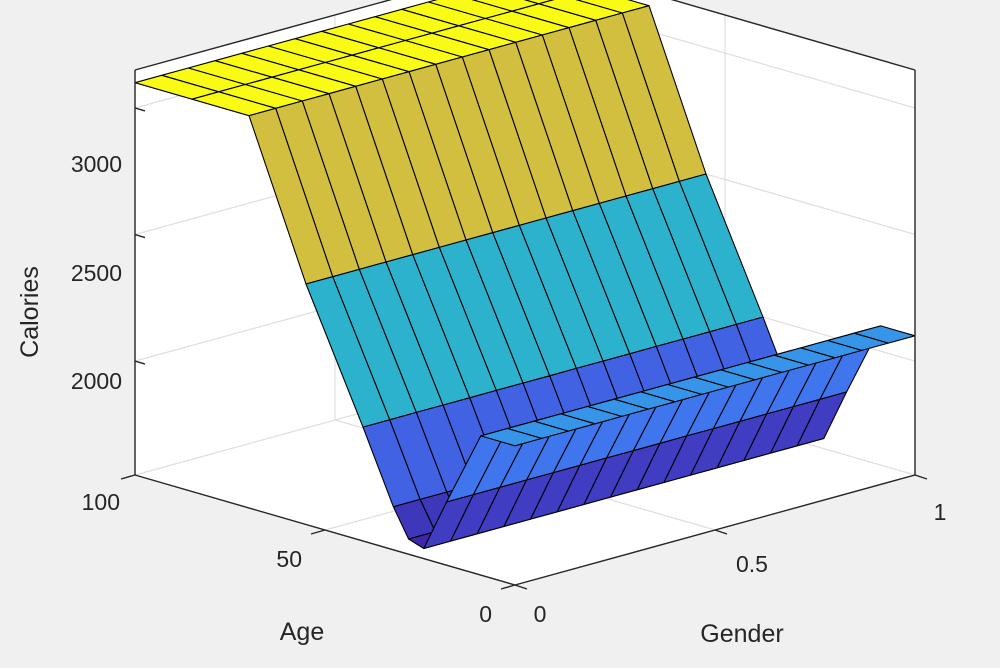 The height and width of the screenshot is (668, 1000). I want to click on z-tick-label: 2500, so click(96, 273).